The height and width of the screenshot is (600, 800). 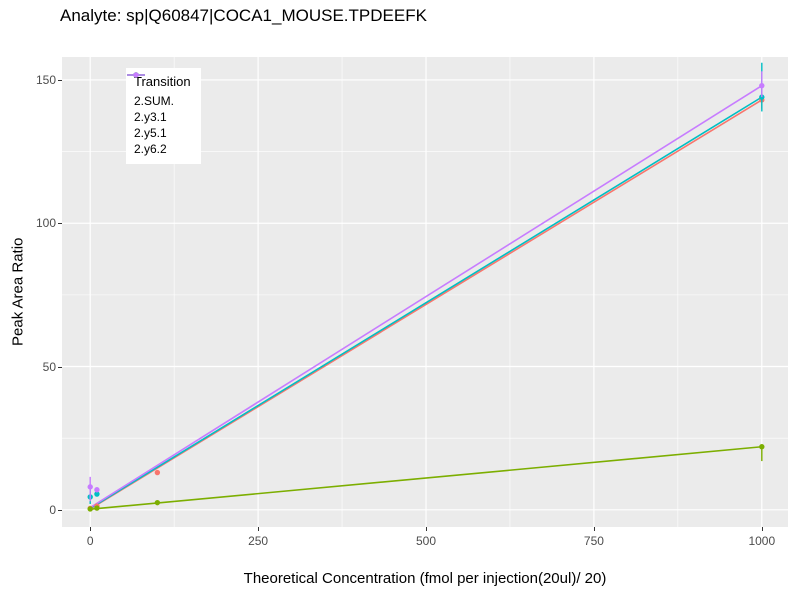 I want to click on x-tick-label: 0, so click(x=90, y=541).